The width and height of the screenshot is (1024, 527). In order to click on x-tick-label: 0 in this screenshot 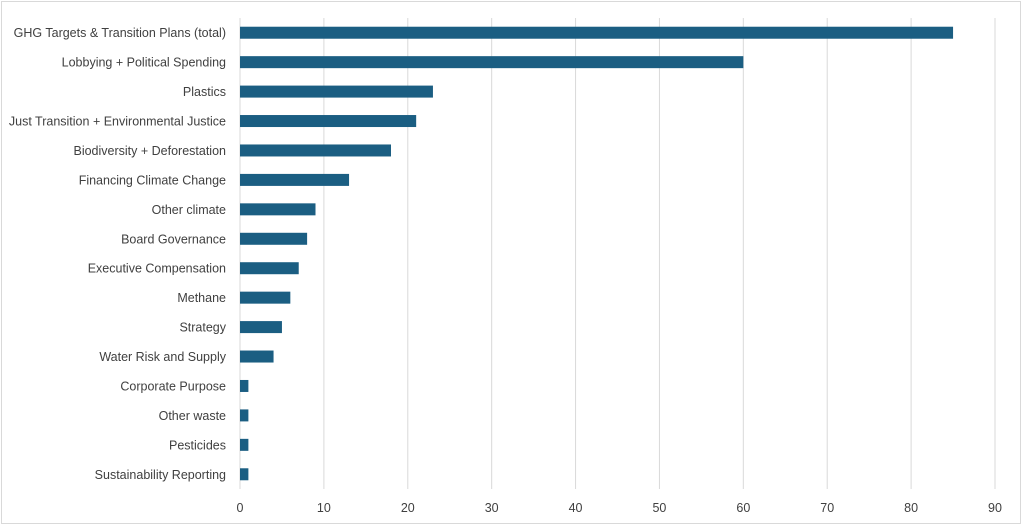, I will do `click(240, 508)`.